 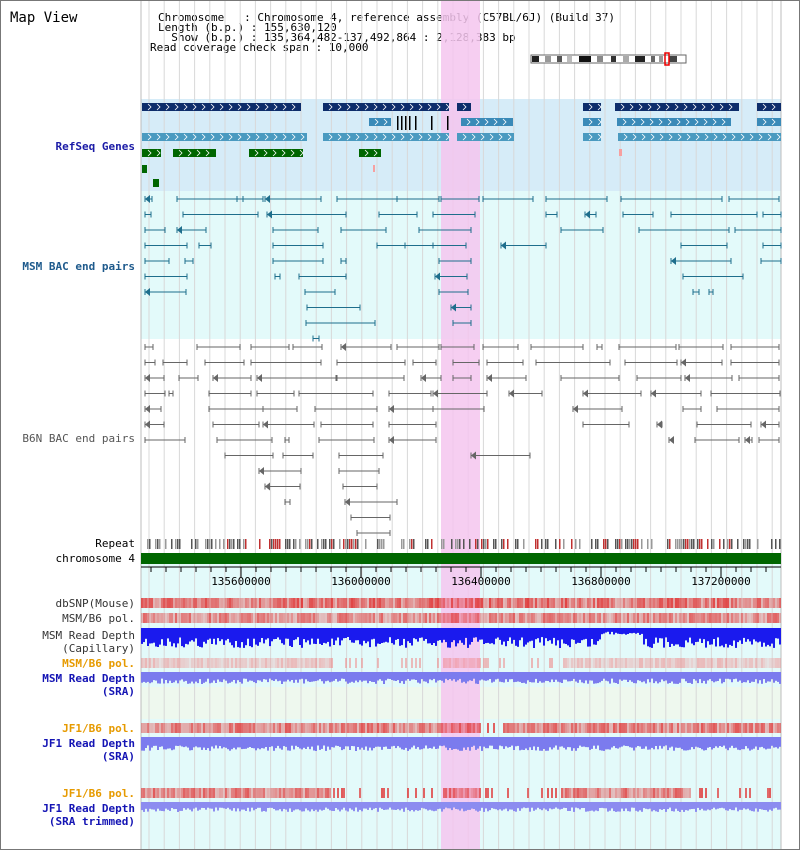 I want to click on msm-bac-track, so click(x=463, y=268).